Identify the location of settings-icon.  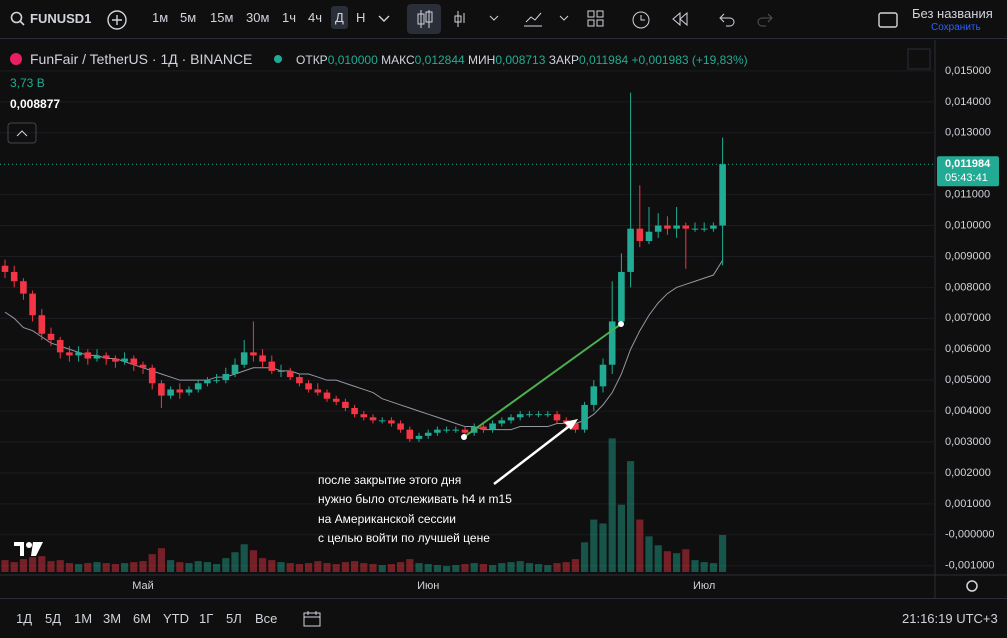
(972, 586).